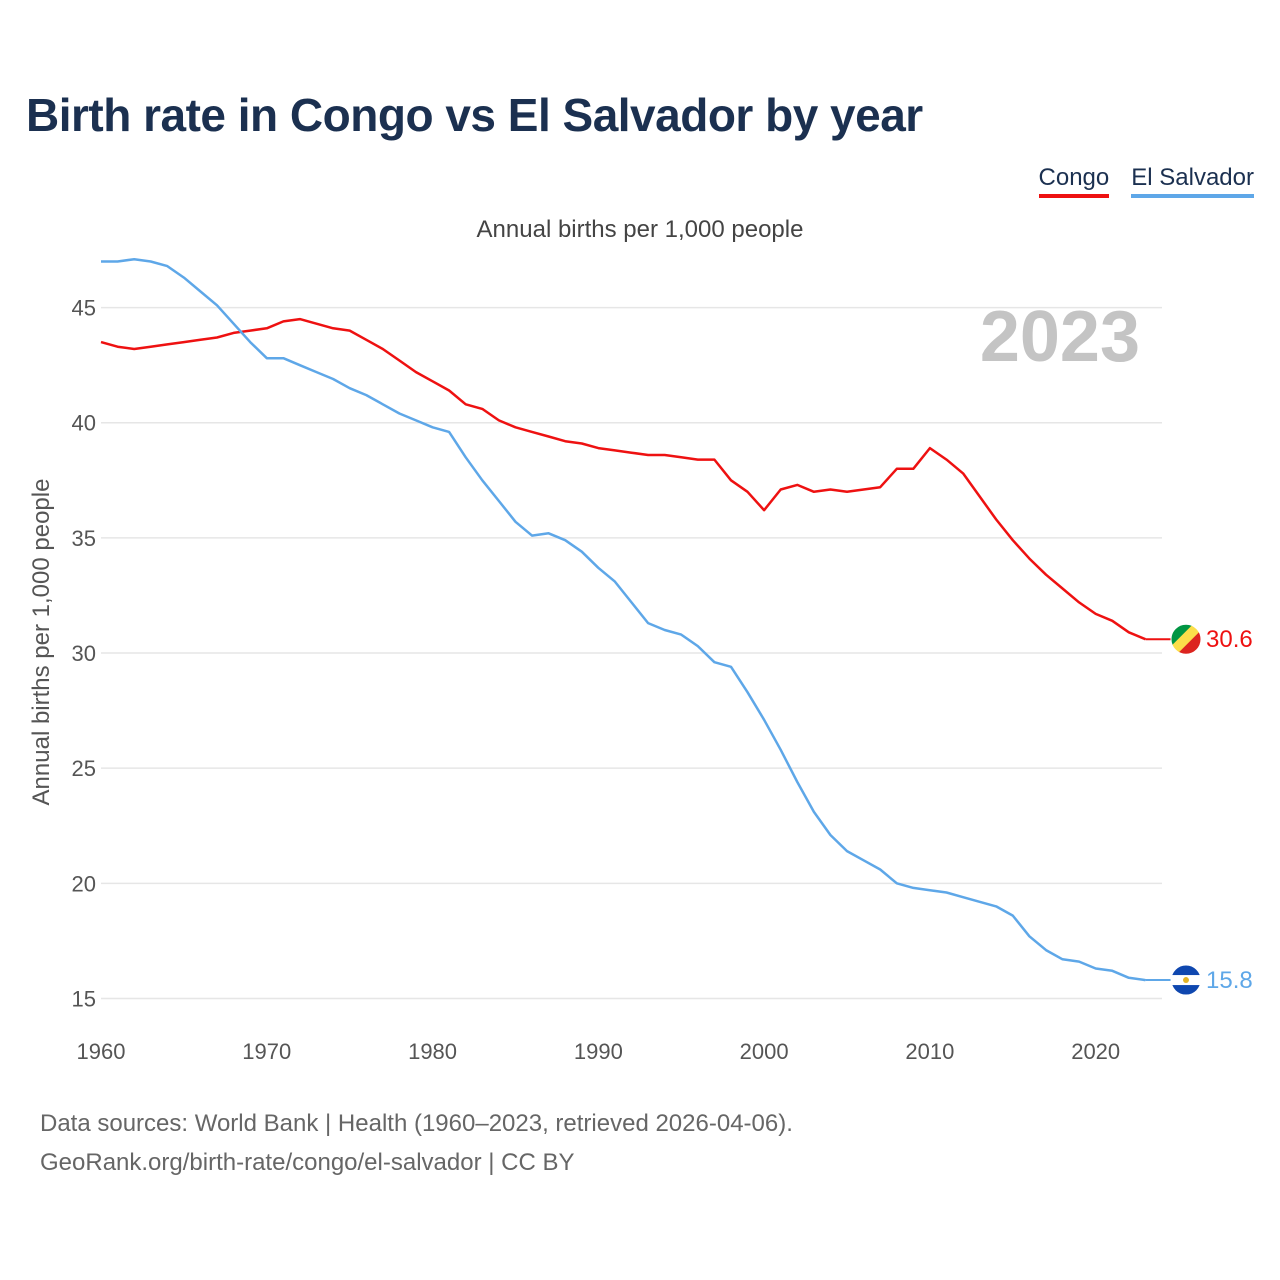  I want to click on x-tick-label-1960: 1960, so click(101, 1051).